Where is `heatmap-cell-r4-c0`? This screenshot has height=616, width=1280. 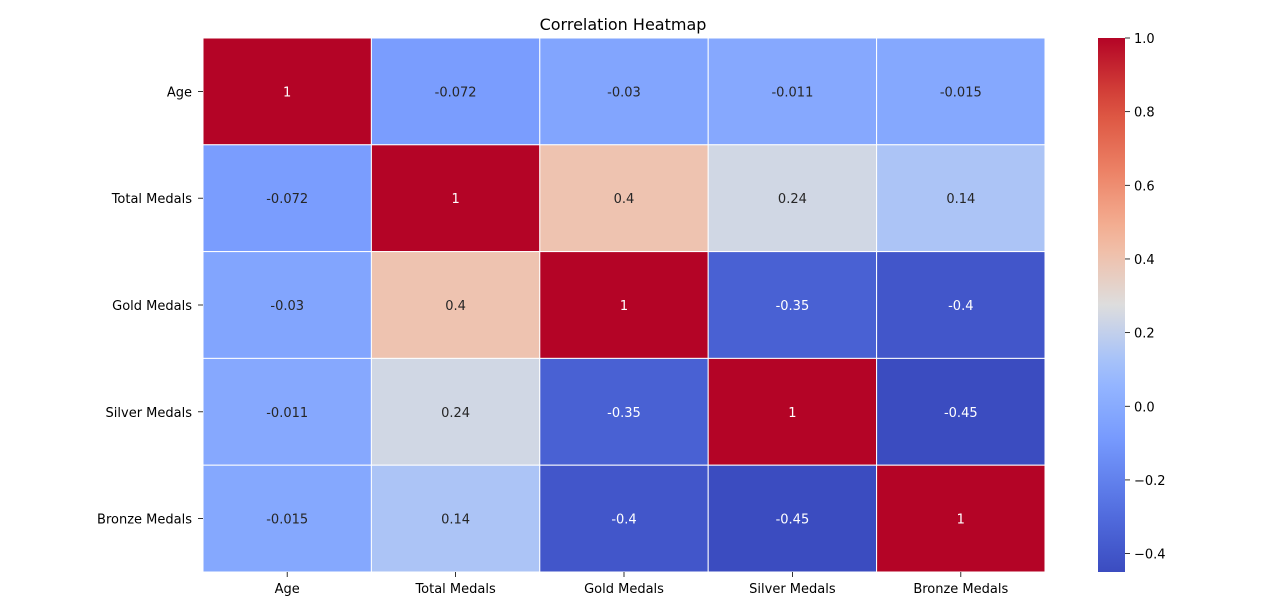
heatmap-cell-r4-c0 is located at coordinates (287, 518).